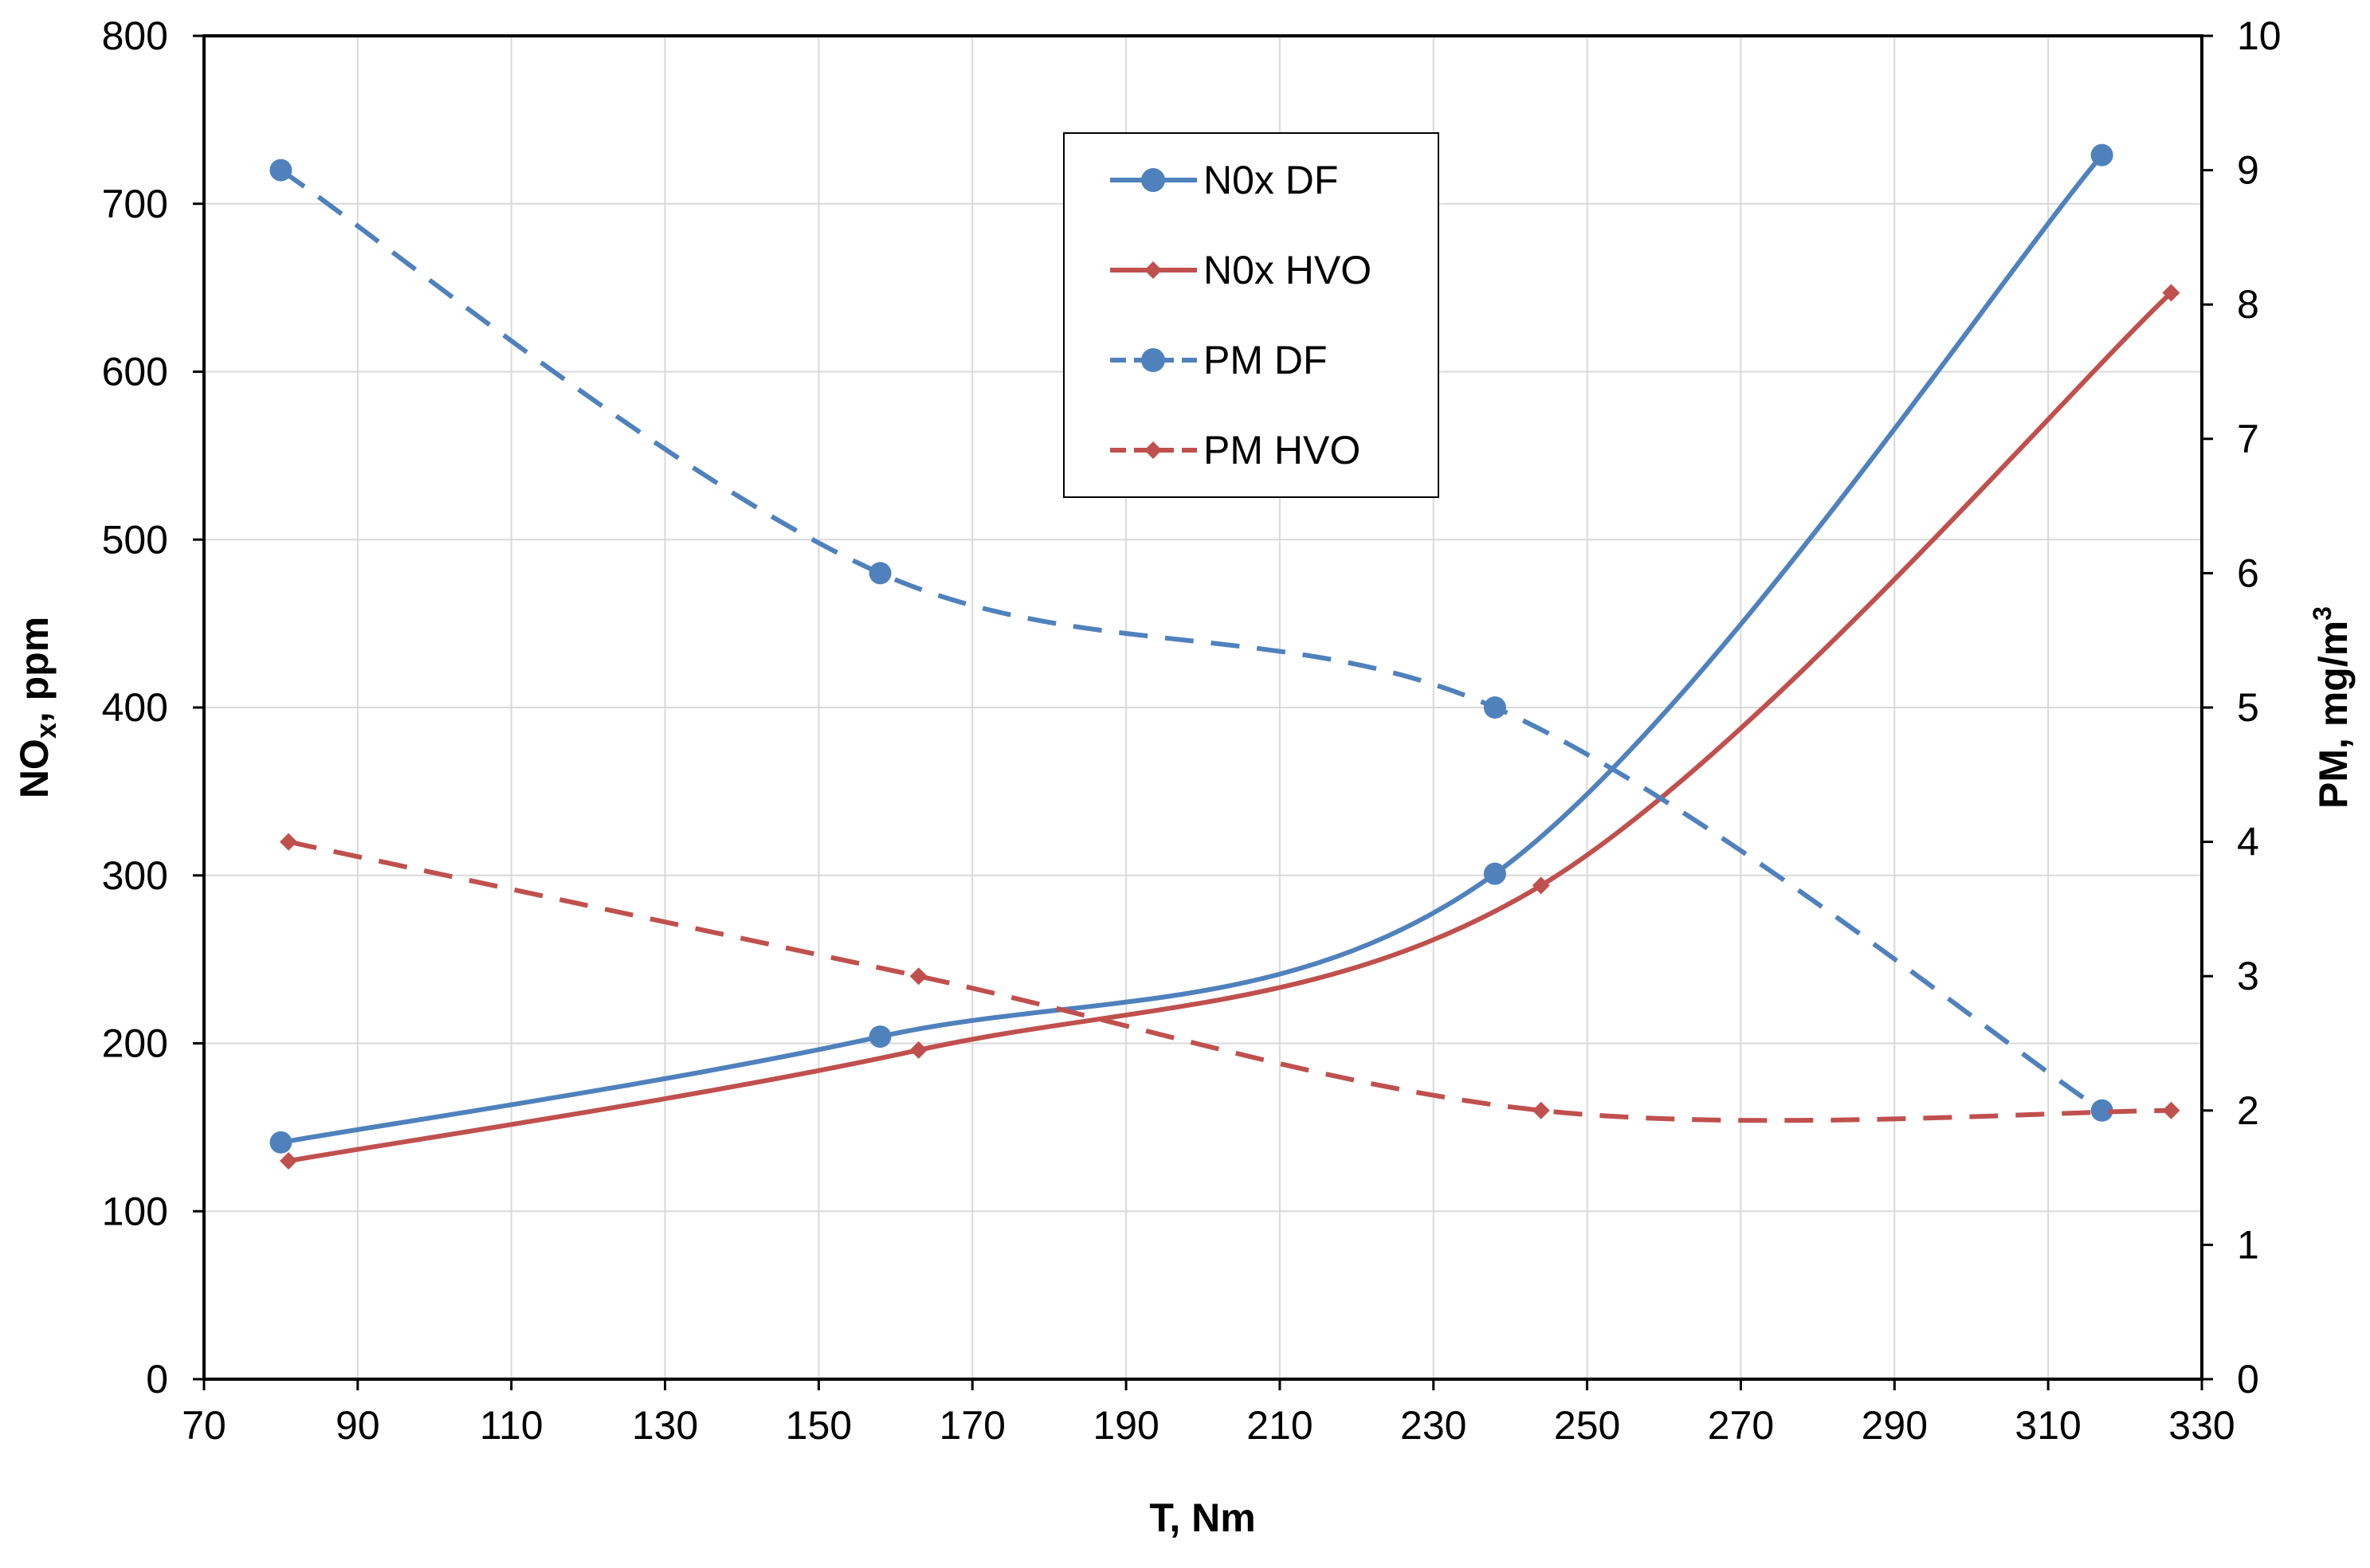  Describe the element at coordinates (157, 1379) in the screenshot. I see `y-left-tick-label: 0` at that location.